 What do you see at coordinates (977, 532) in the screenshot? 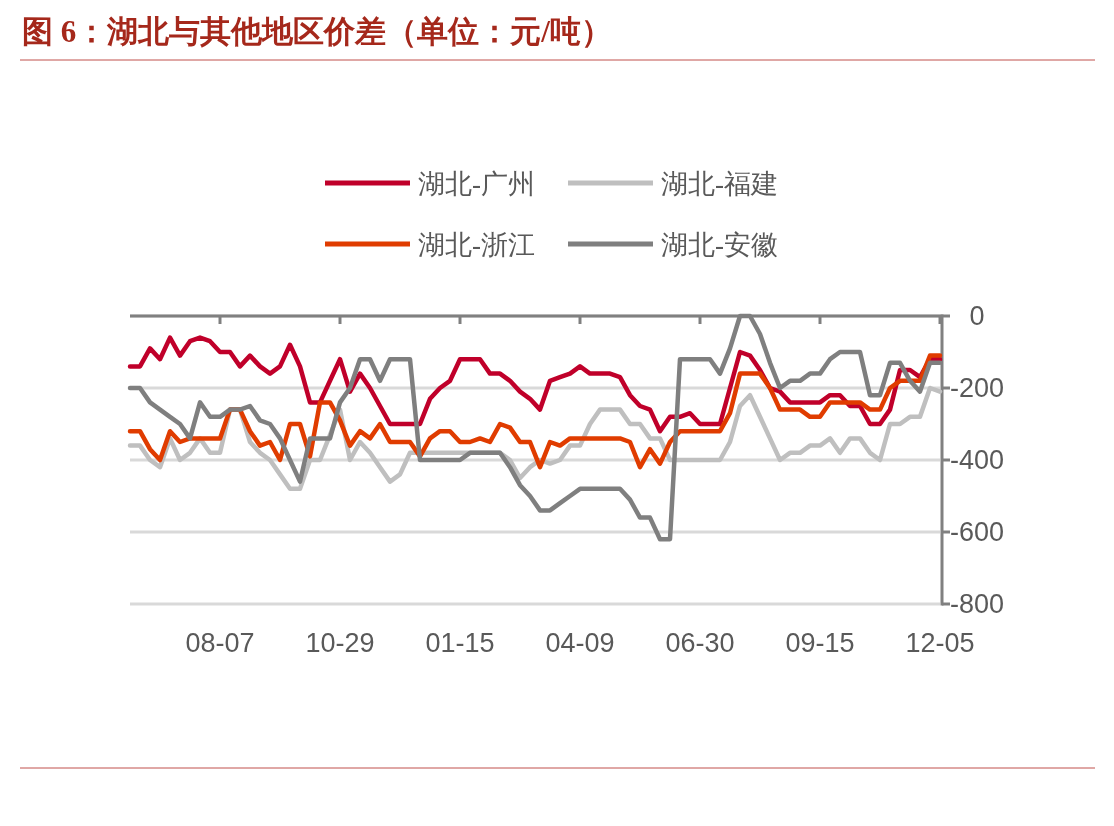
I see `y-tick-label: -600` at bounding box center [977, 532].